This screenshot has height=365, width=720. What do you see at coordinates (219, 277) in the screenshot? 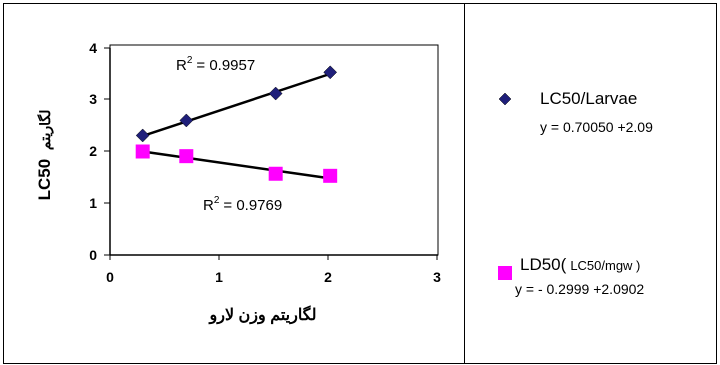
I see `x-tick-label: 1` at bounding box center [219, 277].